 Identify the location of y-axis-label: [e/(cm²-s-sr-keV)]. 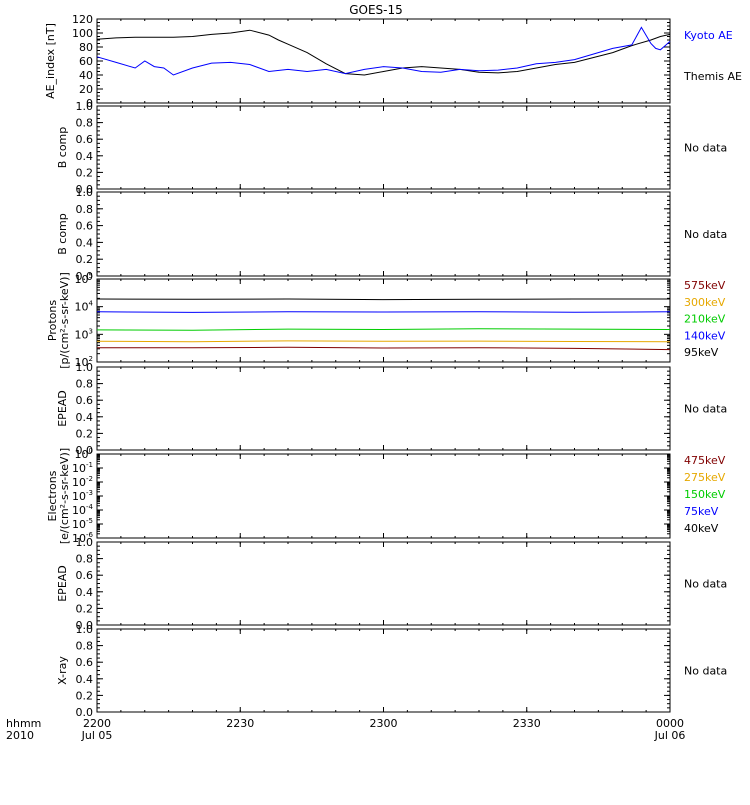
(64, 496).